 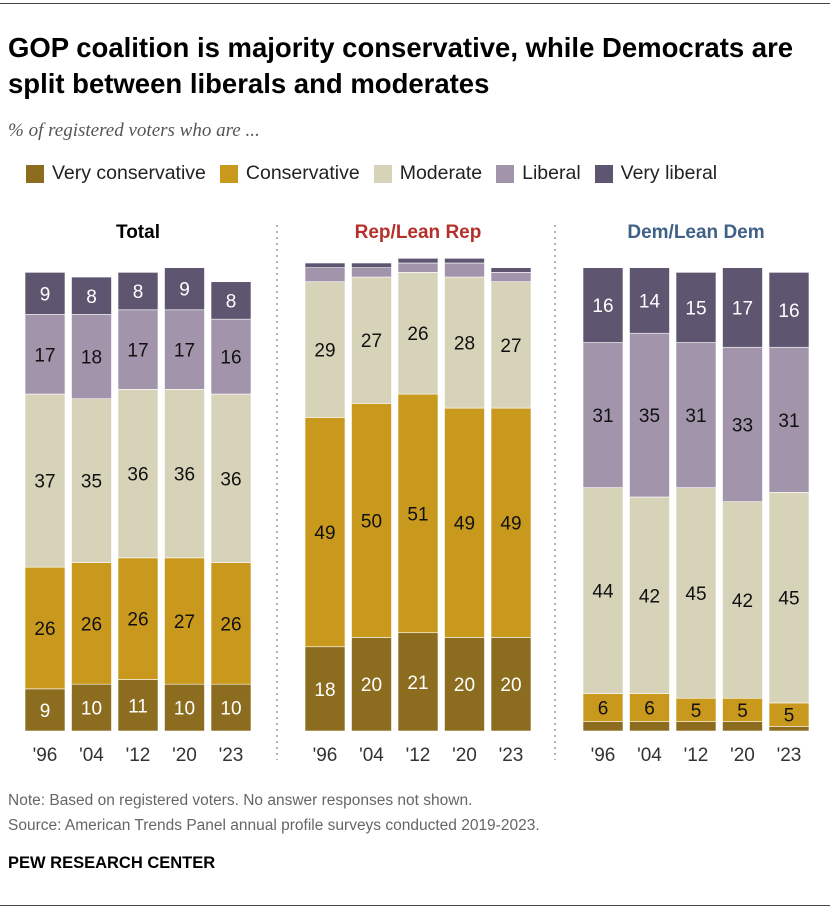 What do you see at coordinates (603, 592) in the screenshot?
I see `data-label: 44` at bounding box center [603, 592].